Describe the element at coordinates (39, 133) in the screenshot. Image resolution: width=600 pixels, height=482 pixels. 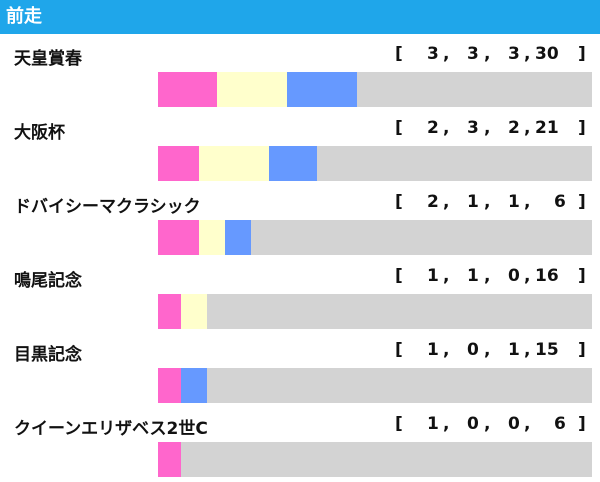
I see `race-name-label: 大阪杯` at that location.